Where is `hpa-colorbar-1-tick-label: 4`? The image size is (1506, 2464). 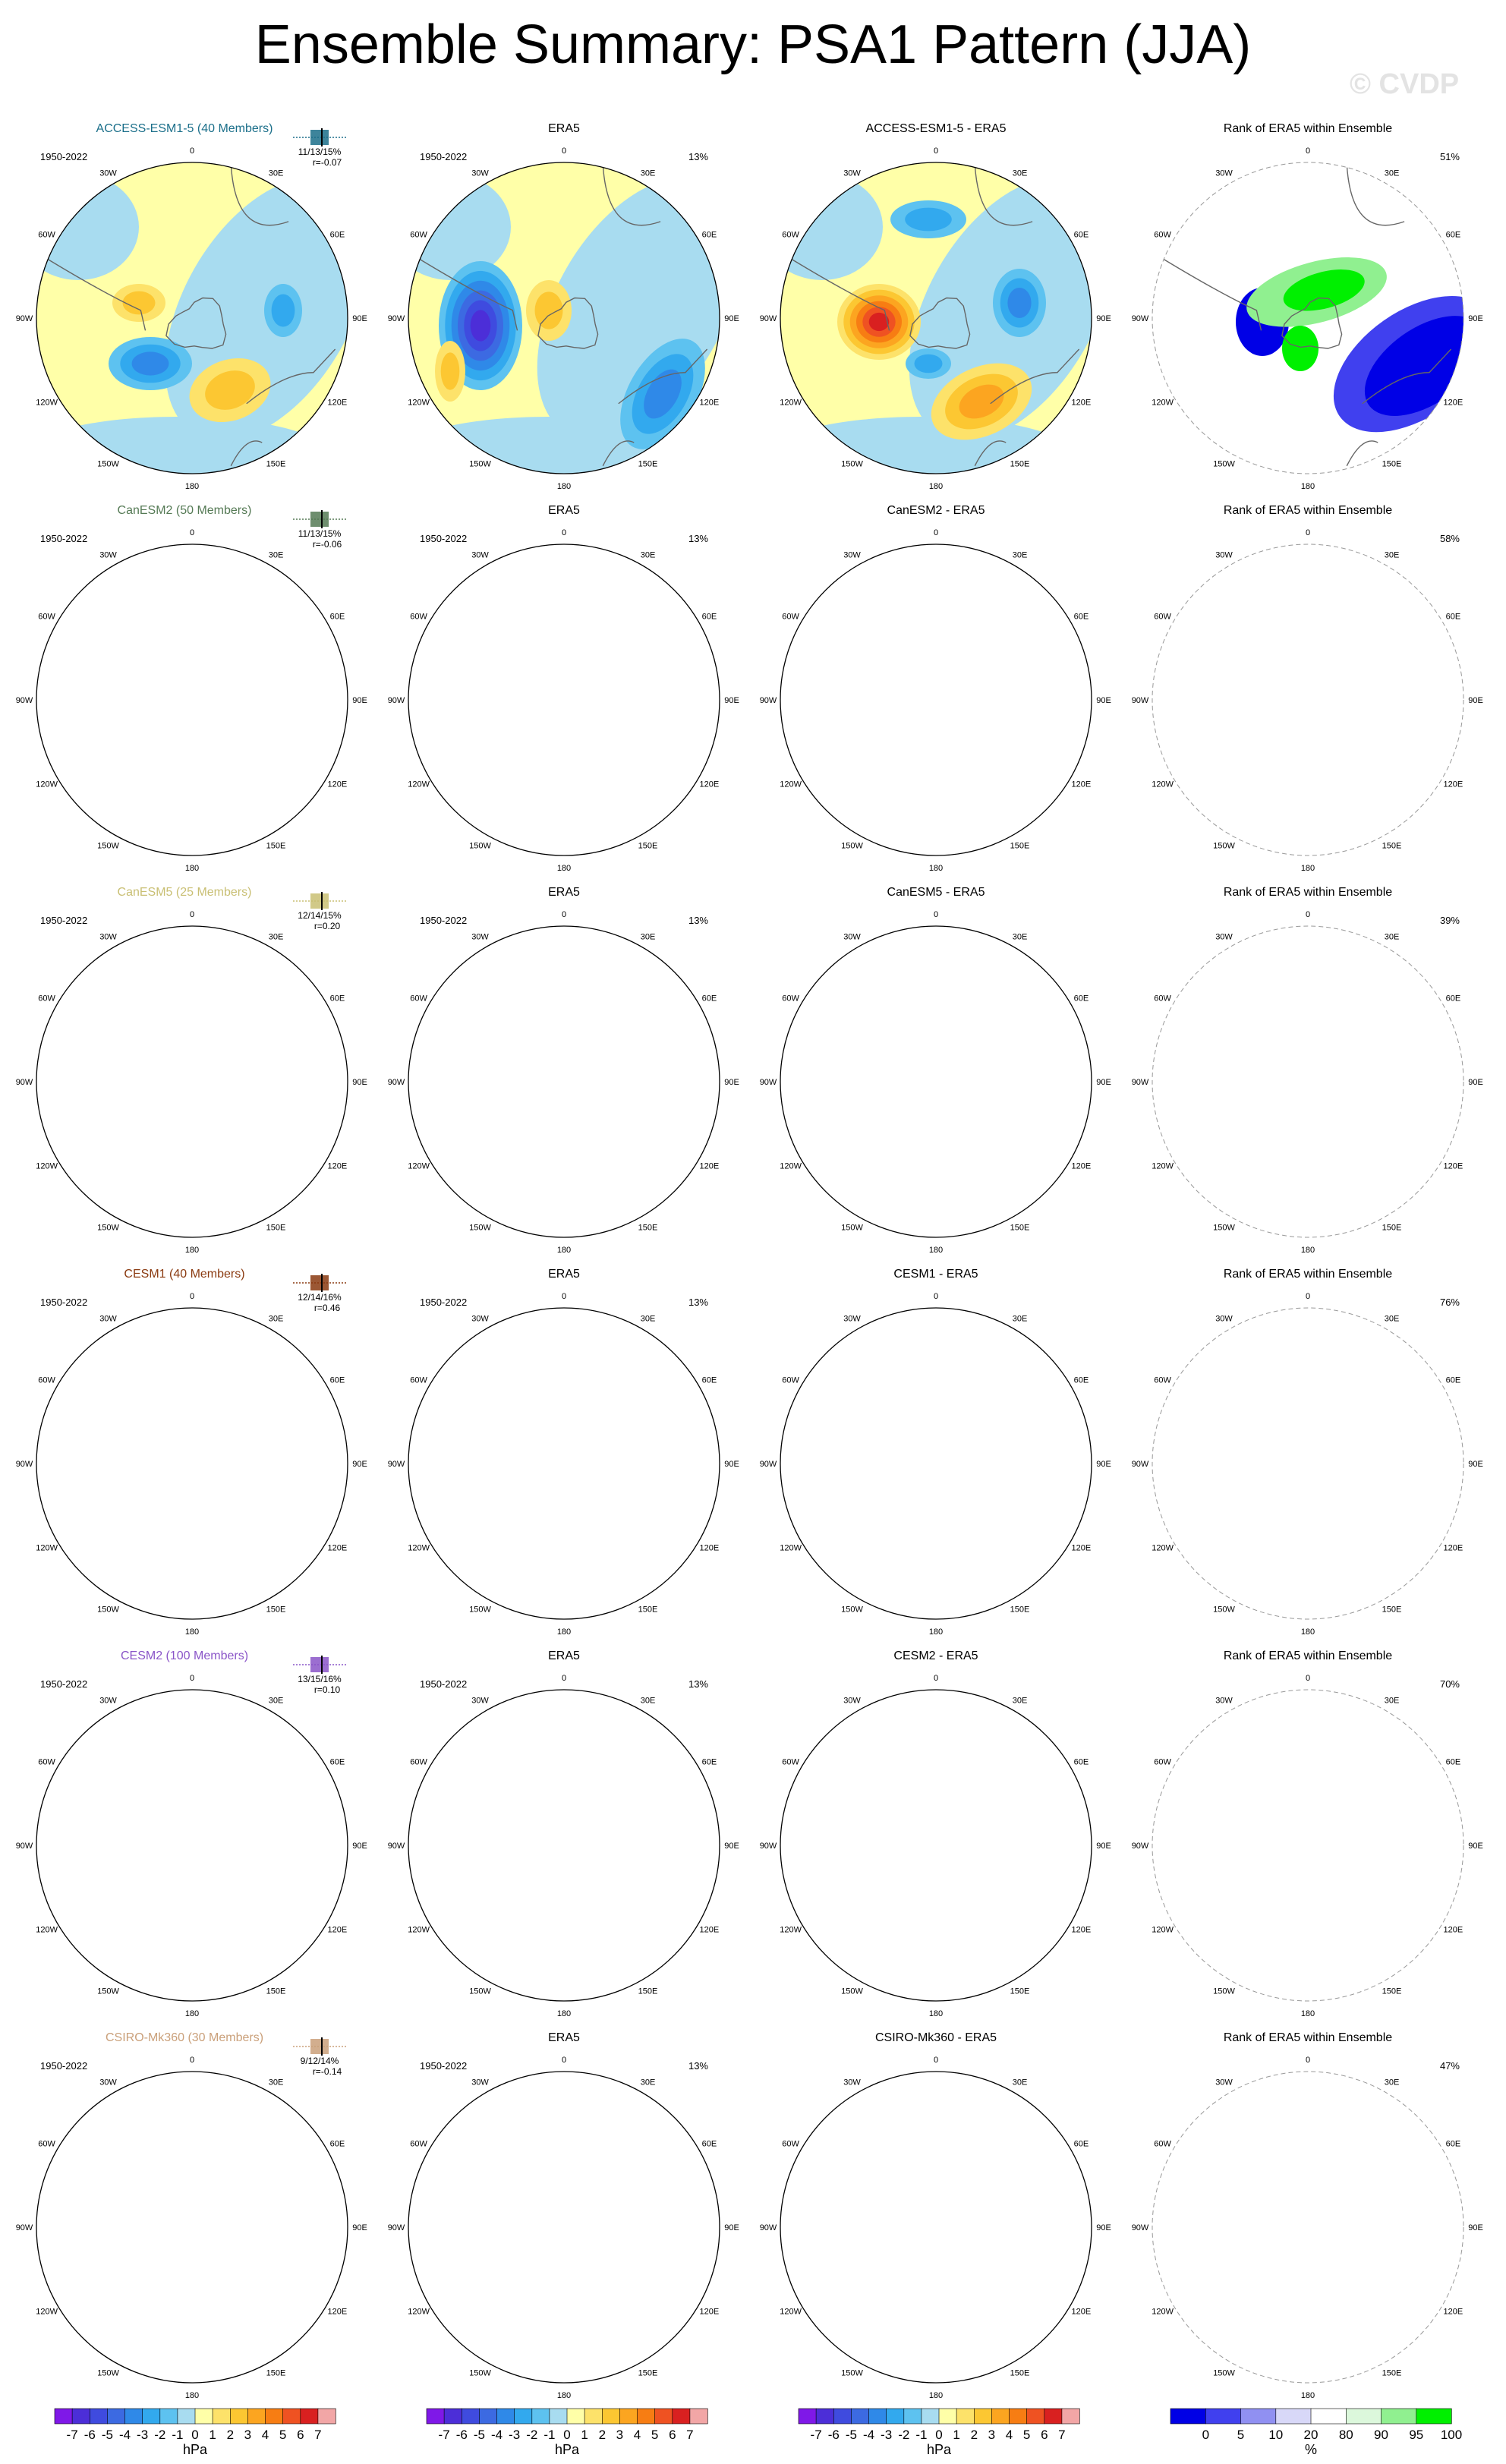
hpa-colorbar-1-tick-label: 4 is located at coordinates (265, 2435).